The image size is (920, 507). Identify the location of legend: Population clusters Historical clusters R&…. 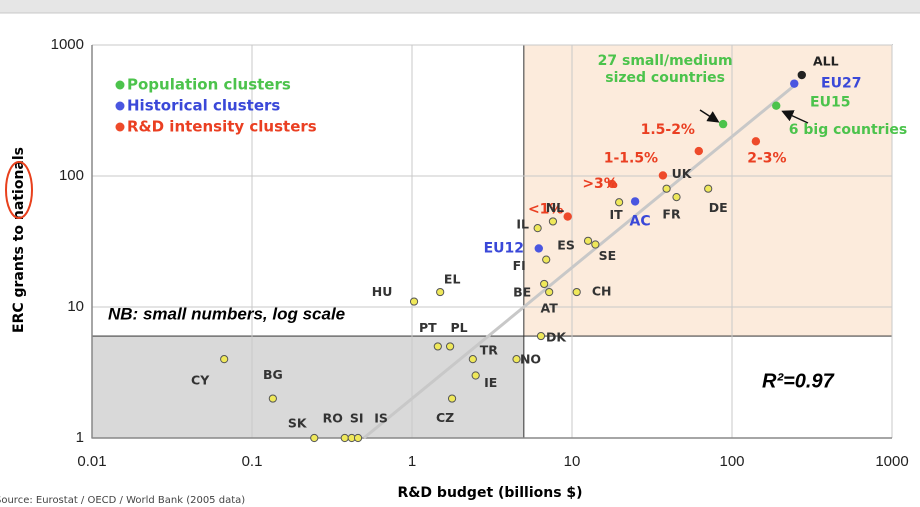
(216, 106).